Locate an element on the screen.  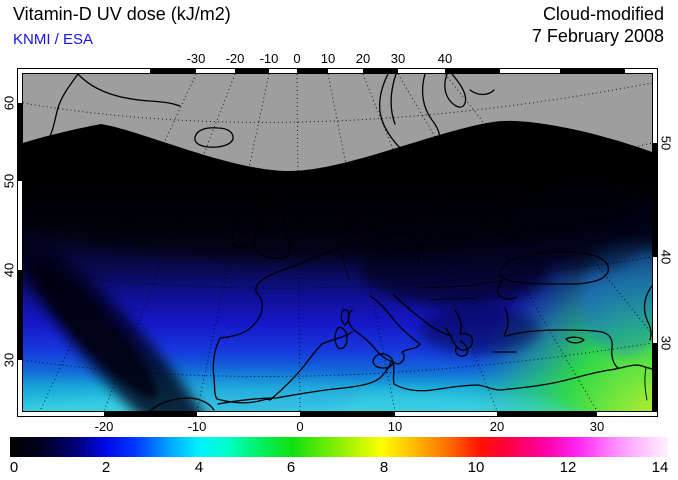
coast-sardinia is located at coordinates (341, 338).